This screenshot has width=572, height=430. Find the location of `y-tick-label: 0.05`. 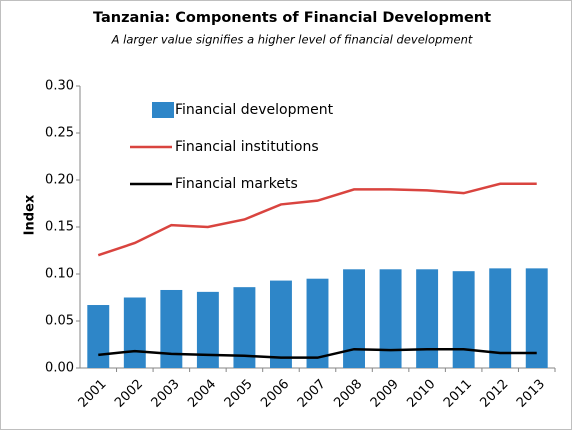

y-tick-label: 0.05 is located at coordinates (59, 321).